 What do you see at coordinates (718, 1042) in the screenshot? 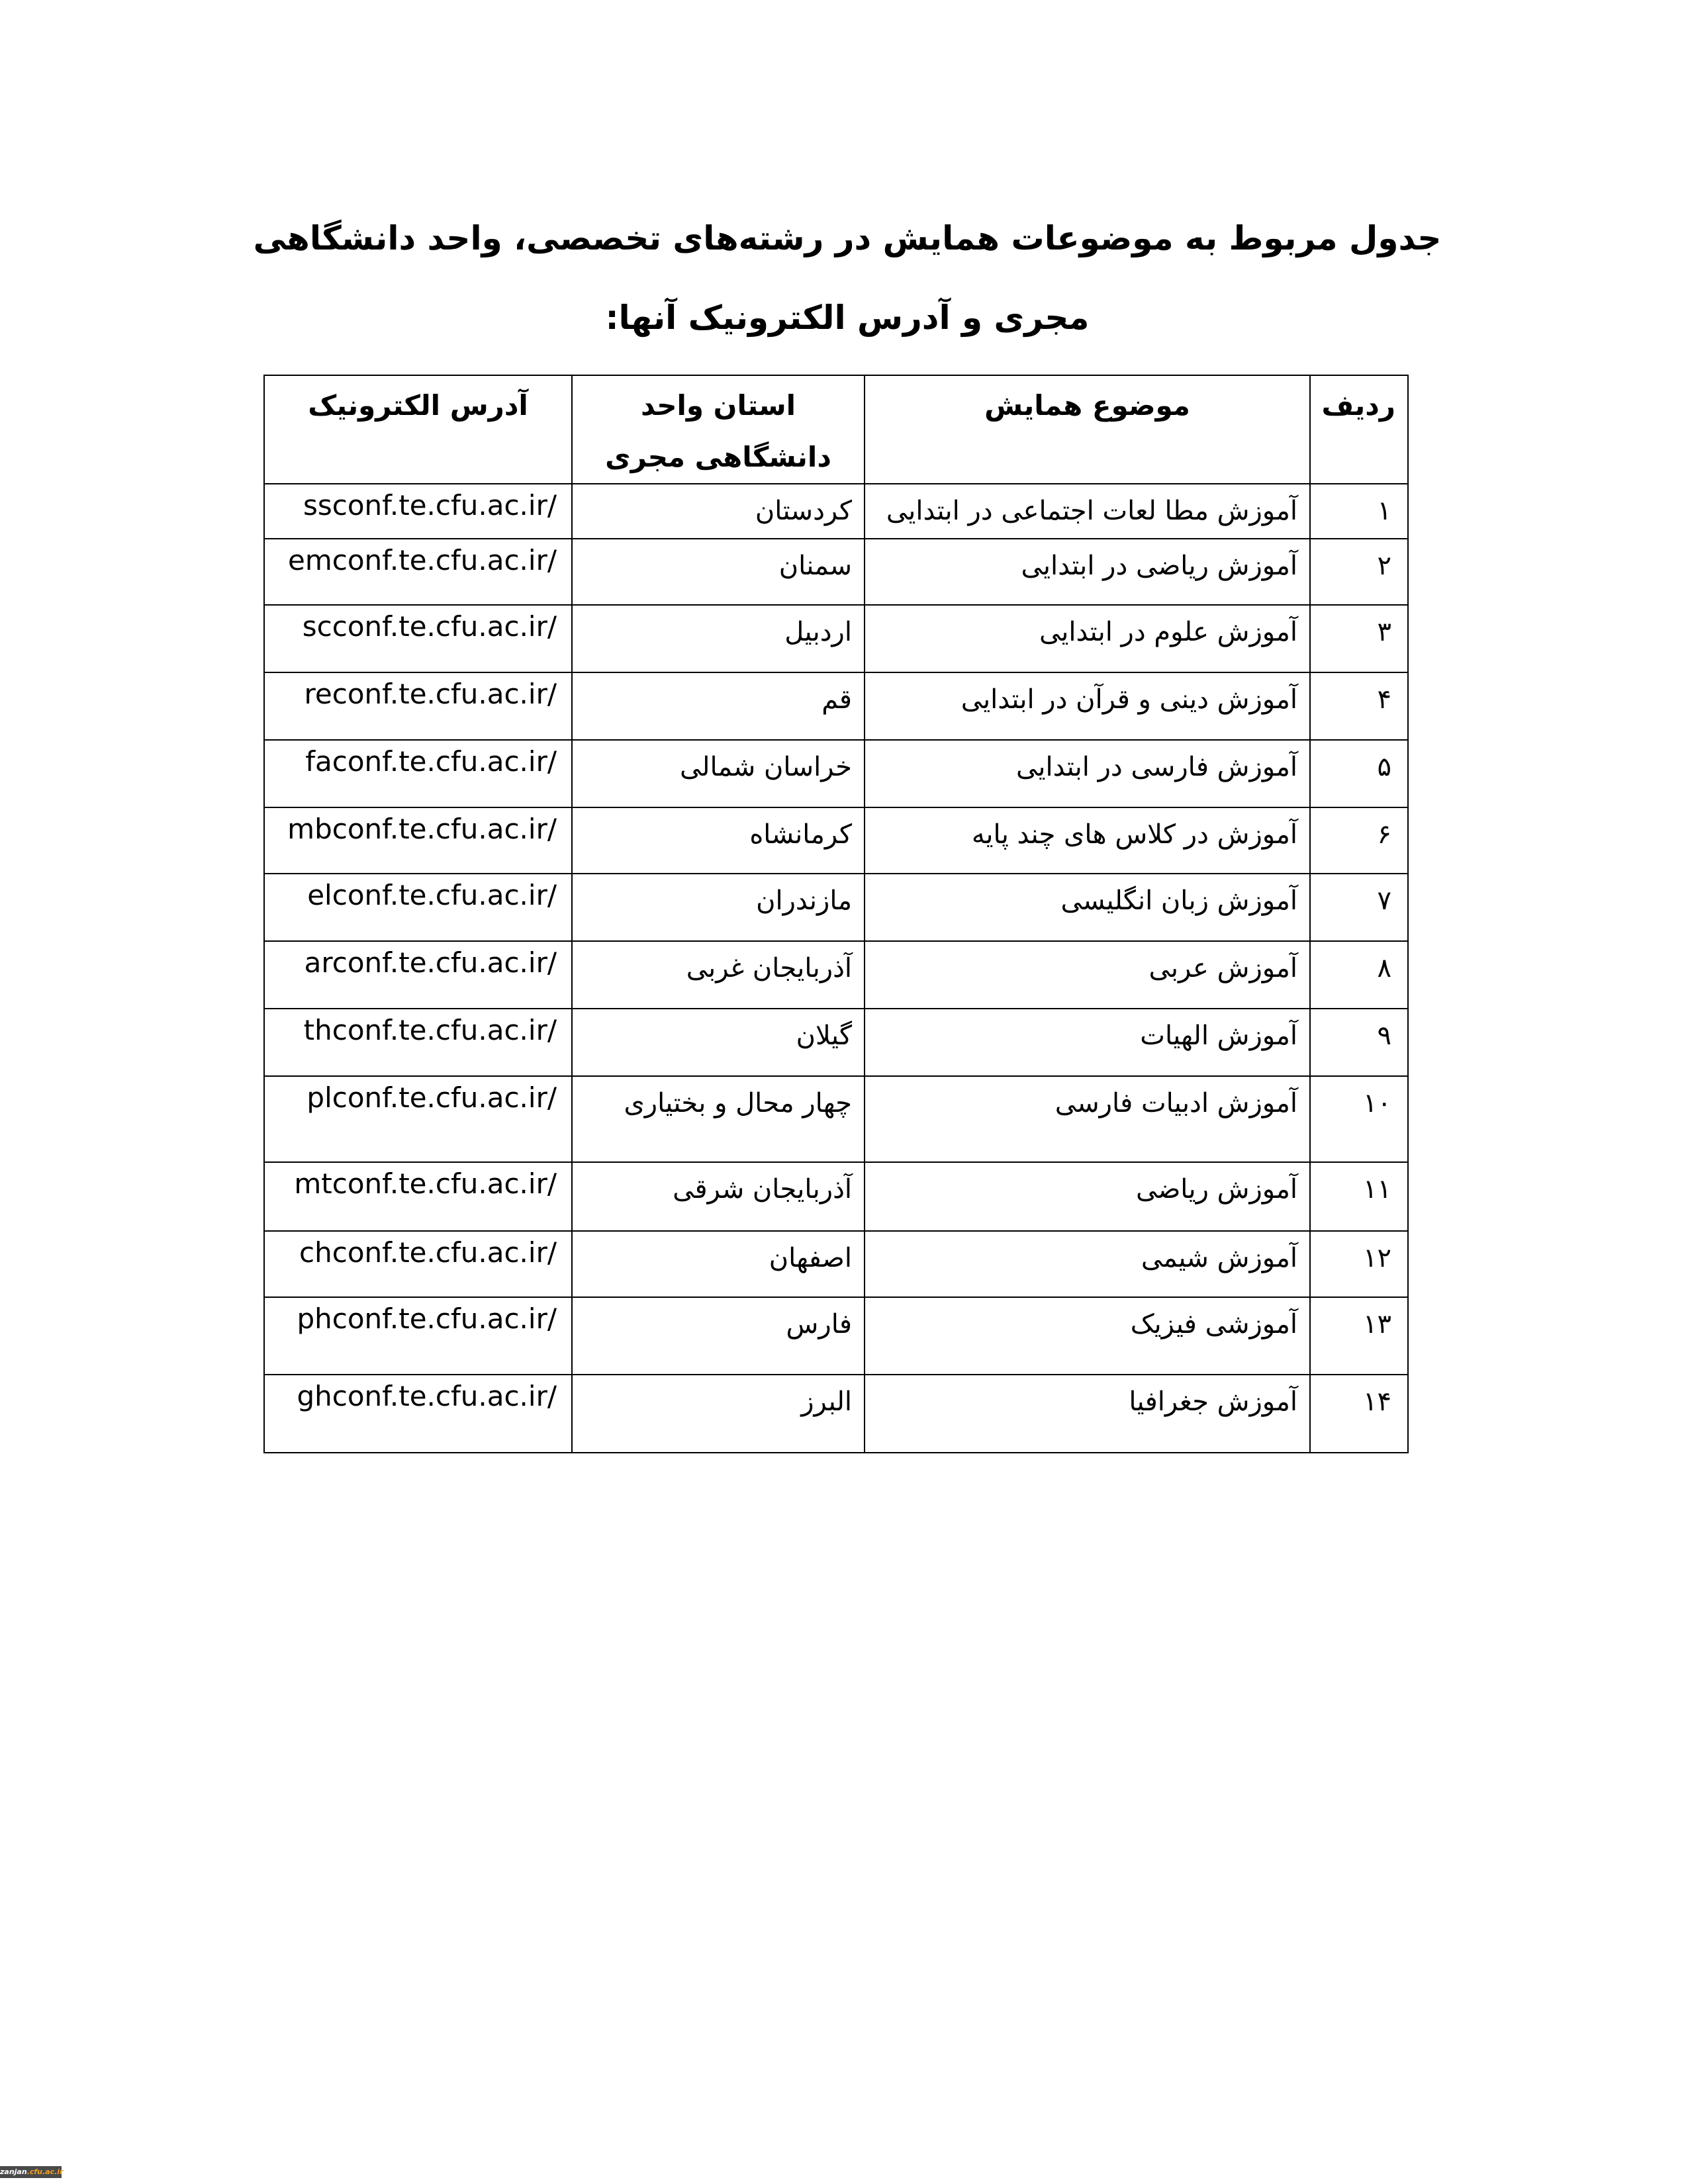
I see `province-cell: گیلان` at bounding box center [718, 1042].